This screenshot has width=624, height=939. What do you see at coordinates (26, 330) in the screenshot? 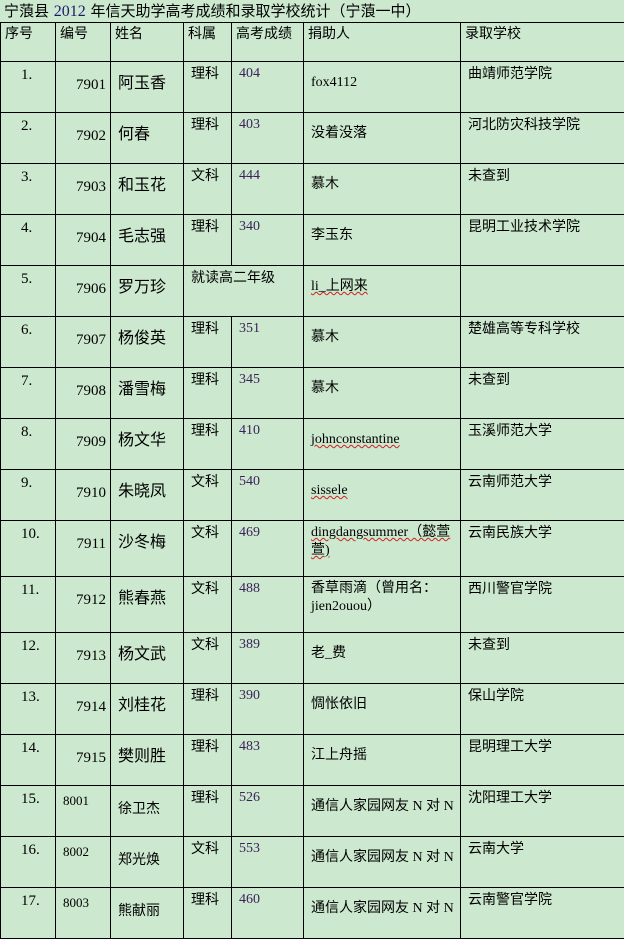
I see `seq-cell-text: 6.` at bounding box center [26, 330].